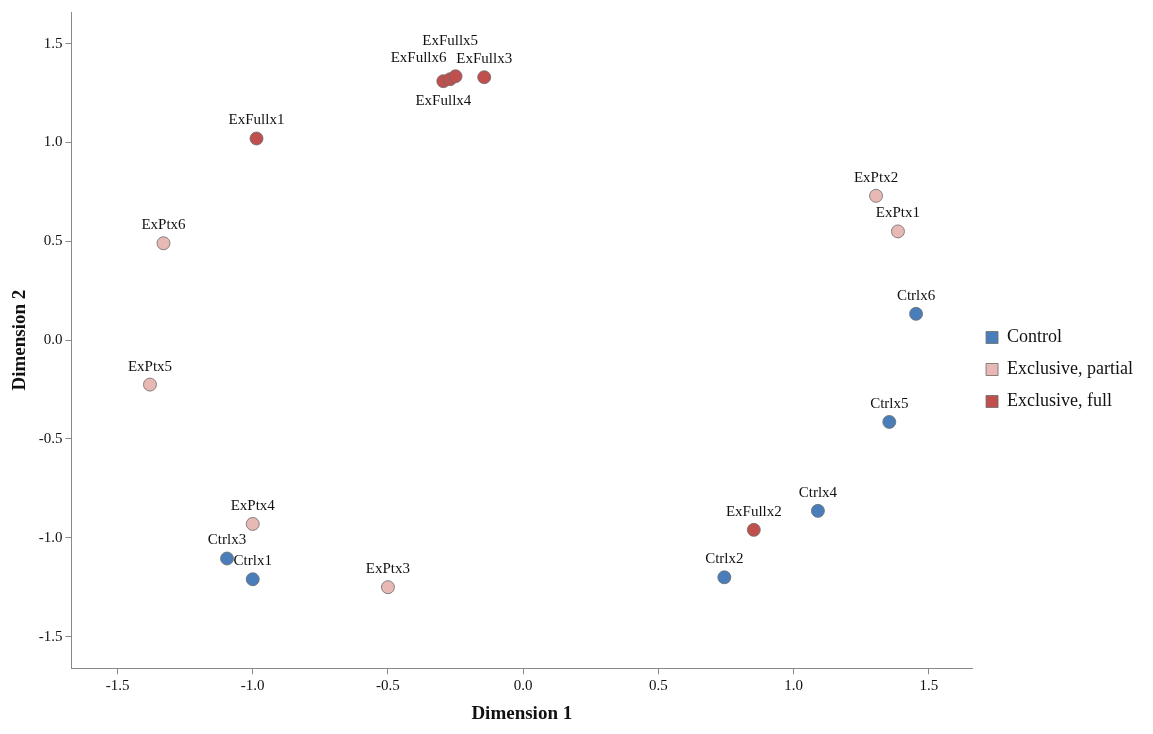 The image size is (1153, 734). What do you see at coordinates (443, 100) in the screenshot?
I see `annotation: ExFullx4` at bounding box center [443, 100].